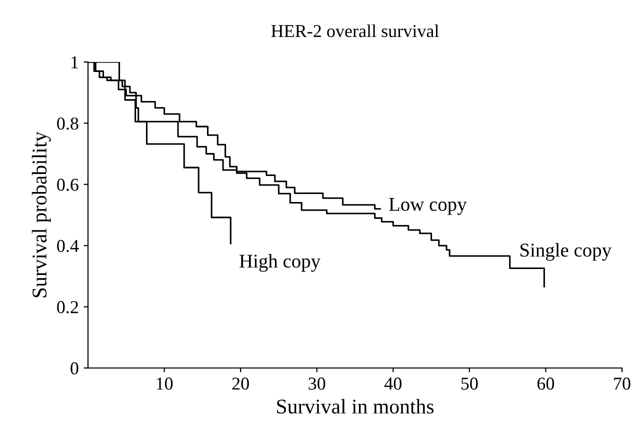 The height and width of the screenshot is (423, 642). I want to click on series-label: High copy, so click(280, 263).